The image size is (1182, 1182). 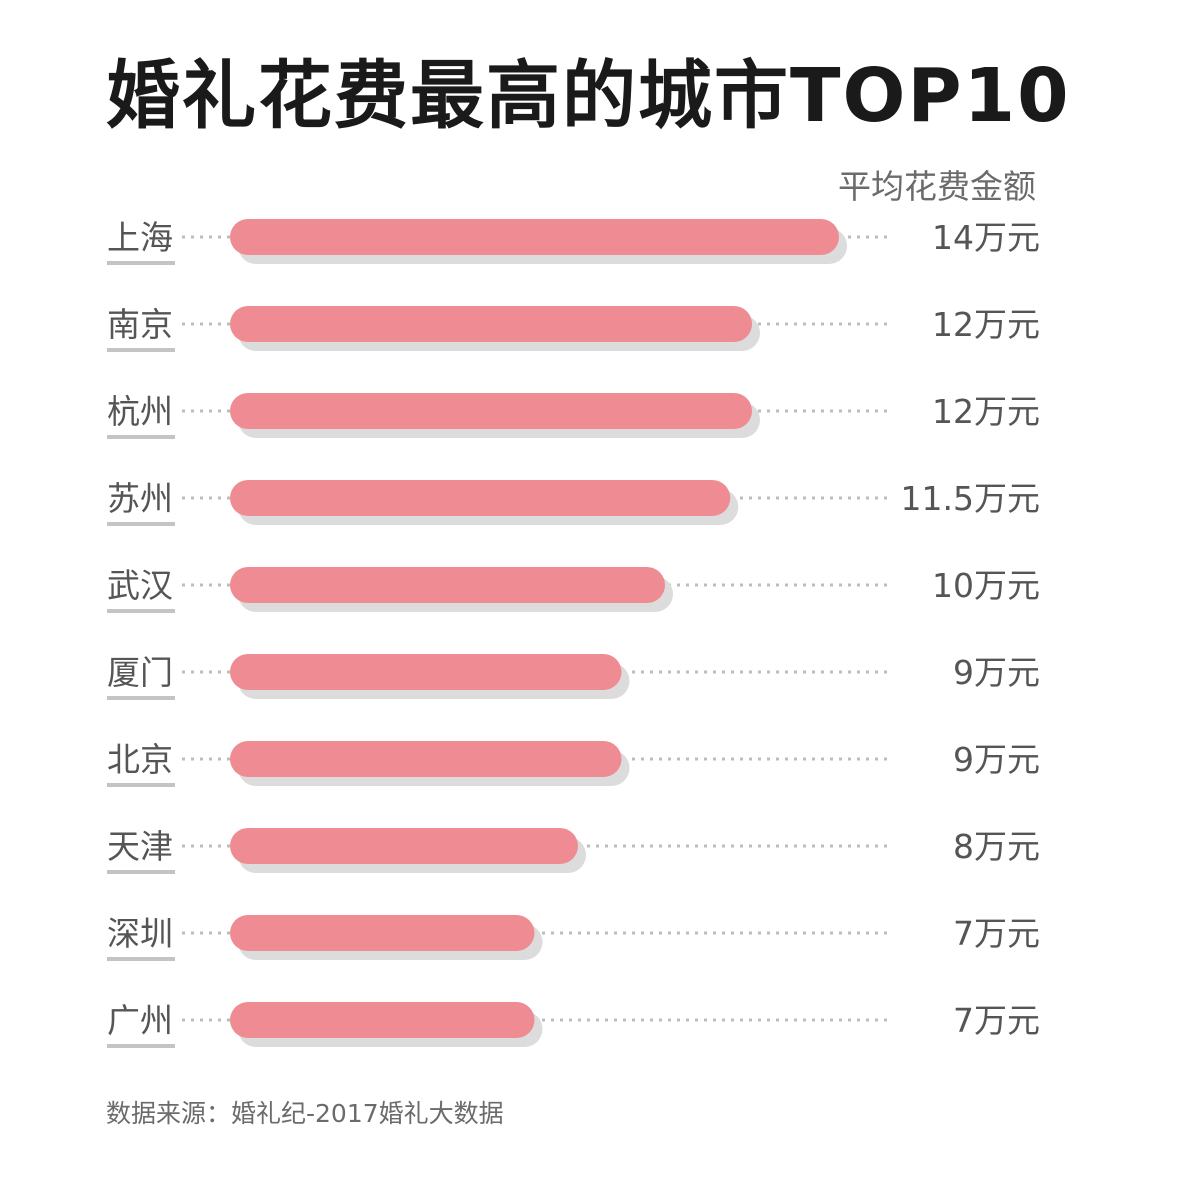 I want to click on value-column-header: 平均花费金额, so click(x=937, y=186).